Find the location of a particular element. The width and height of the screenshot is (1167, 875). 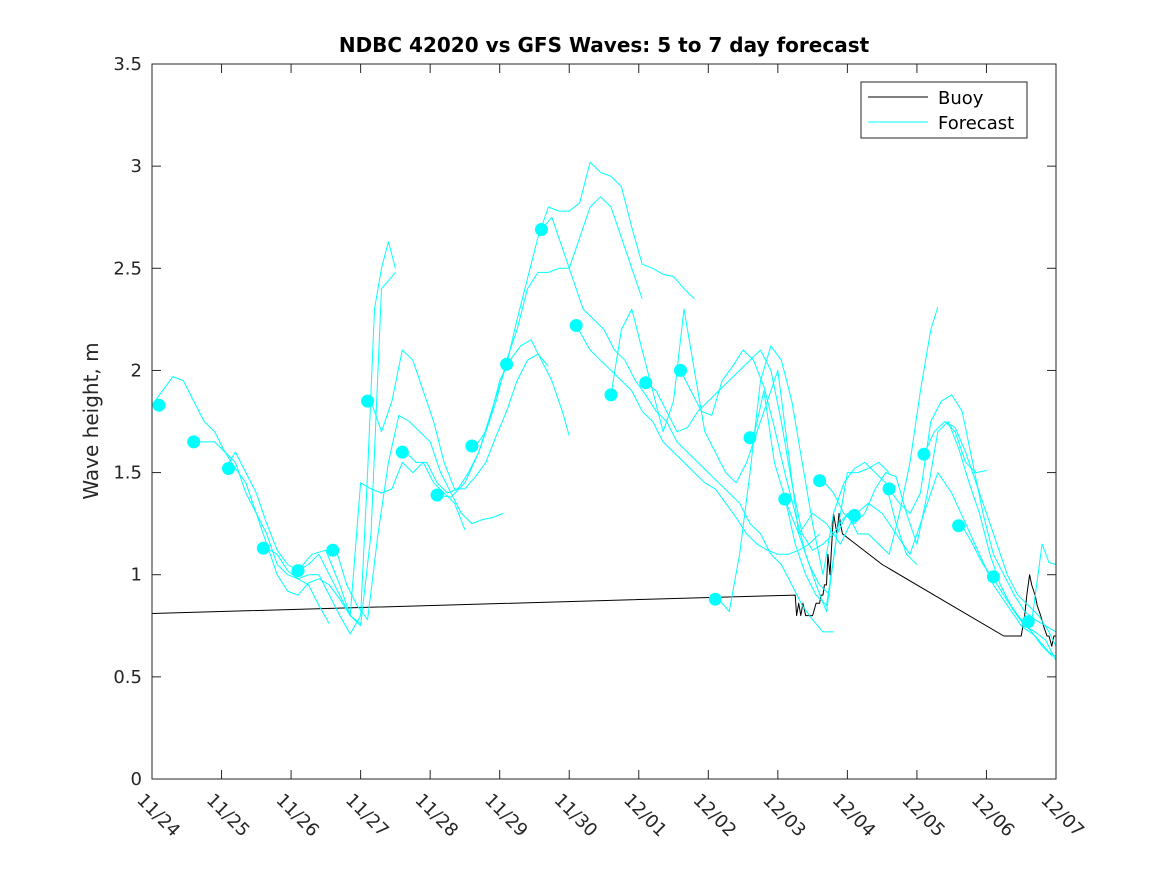

buoy-series-line is located at coordinates (603, 579).